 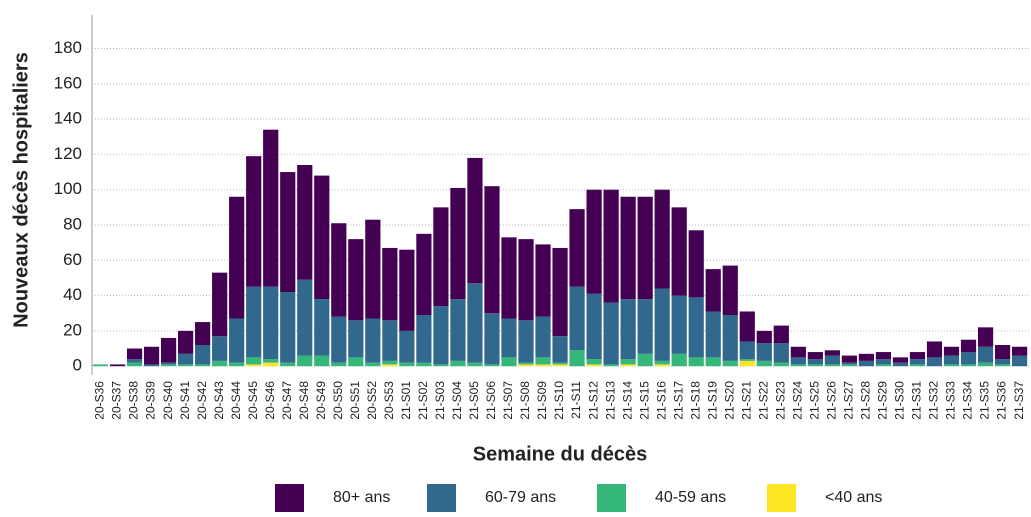 I want to click on x-tick-label: 20-S50, so click(x=338, y=400).